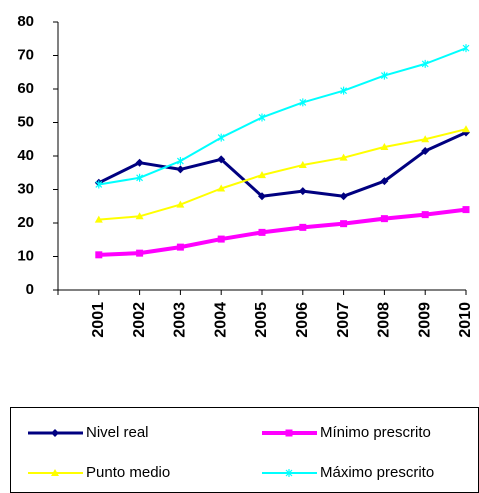  What do you see at coordinates (98, 320) in the screenshot?
I see `x-tick-label: 2001` at bounding box center [98, 320].